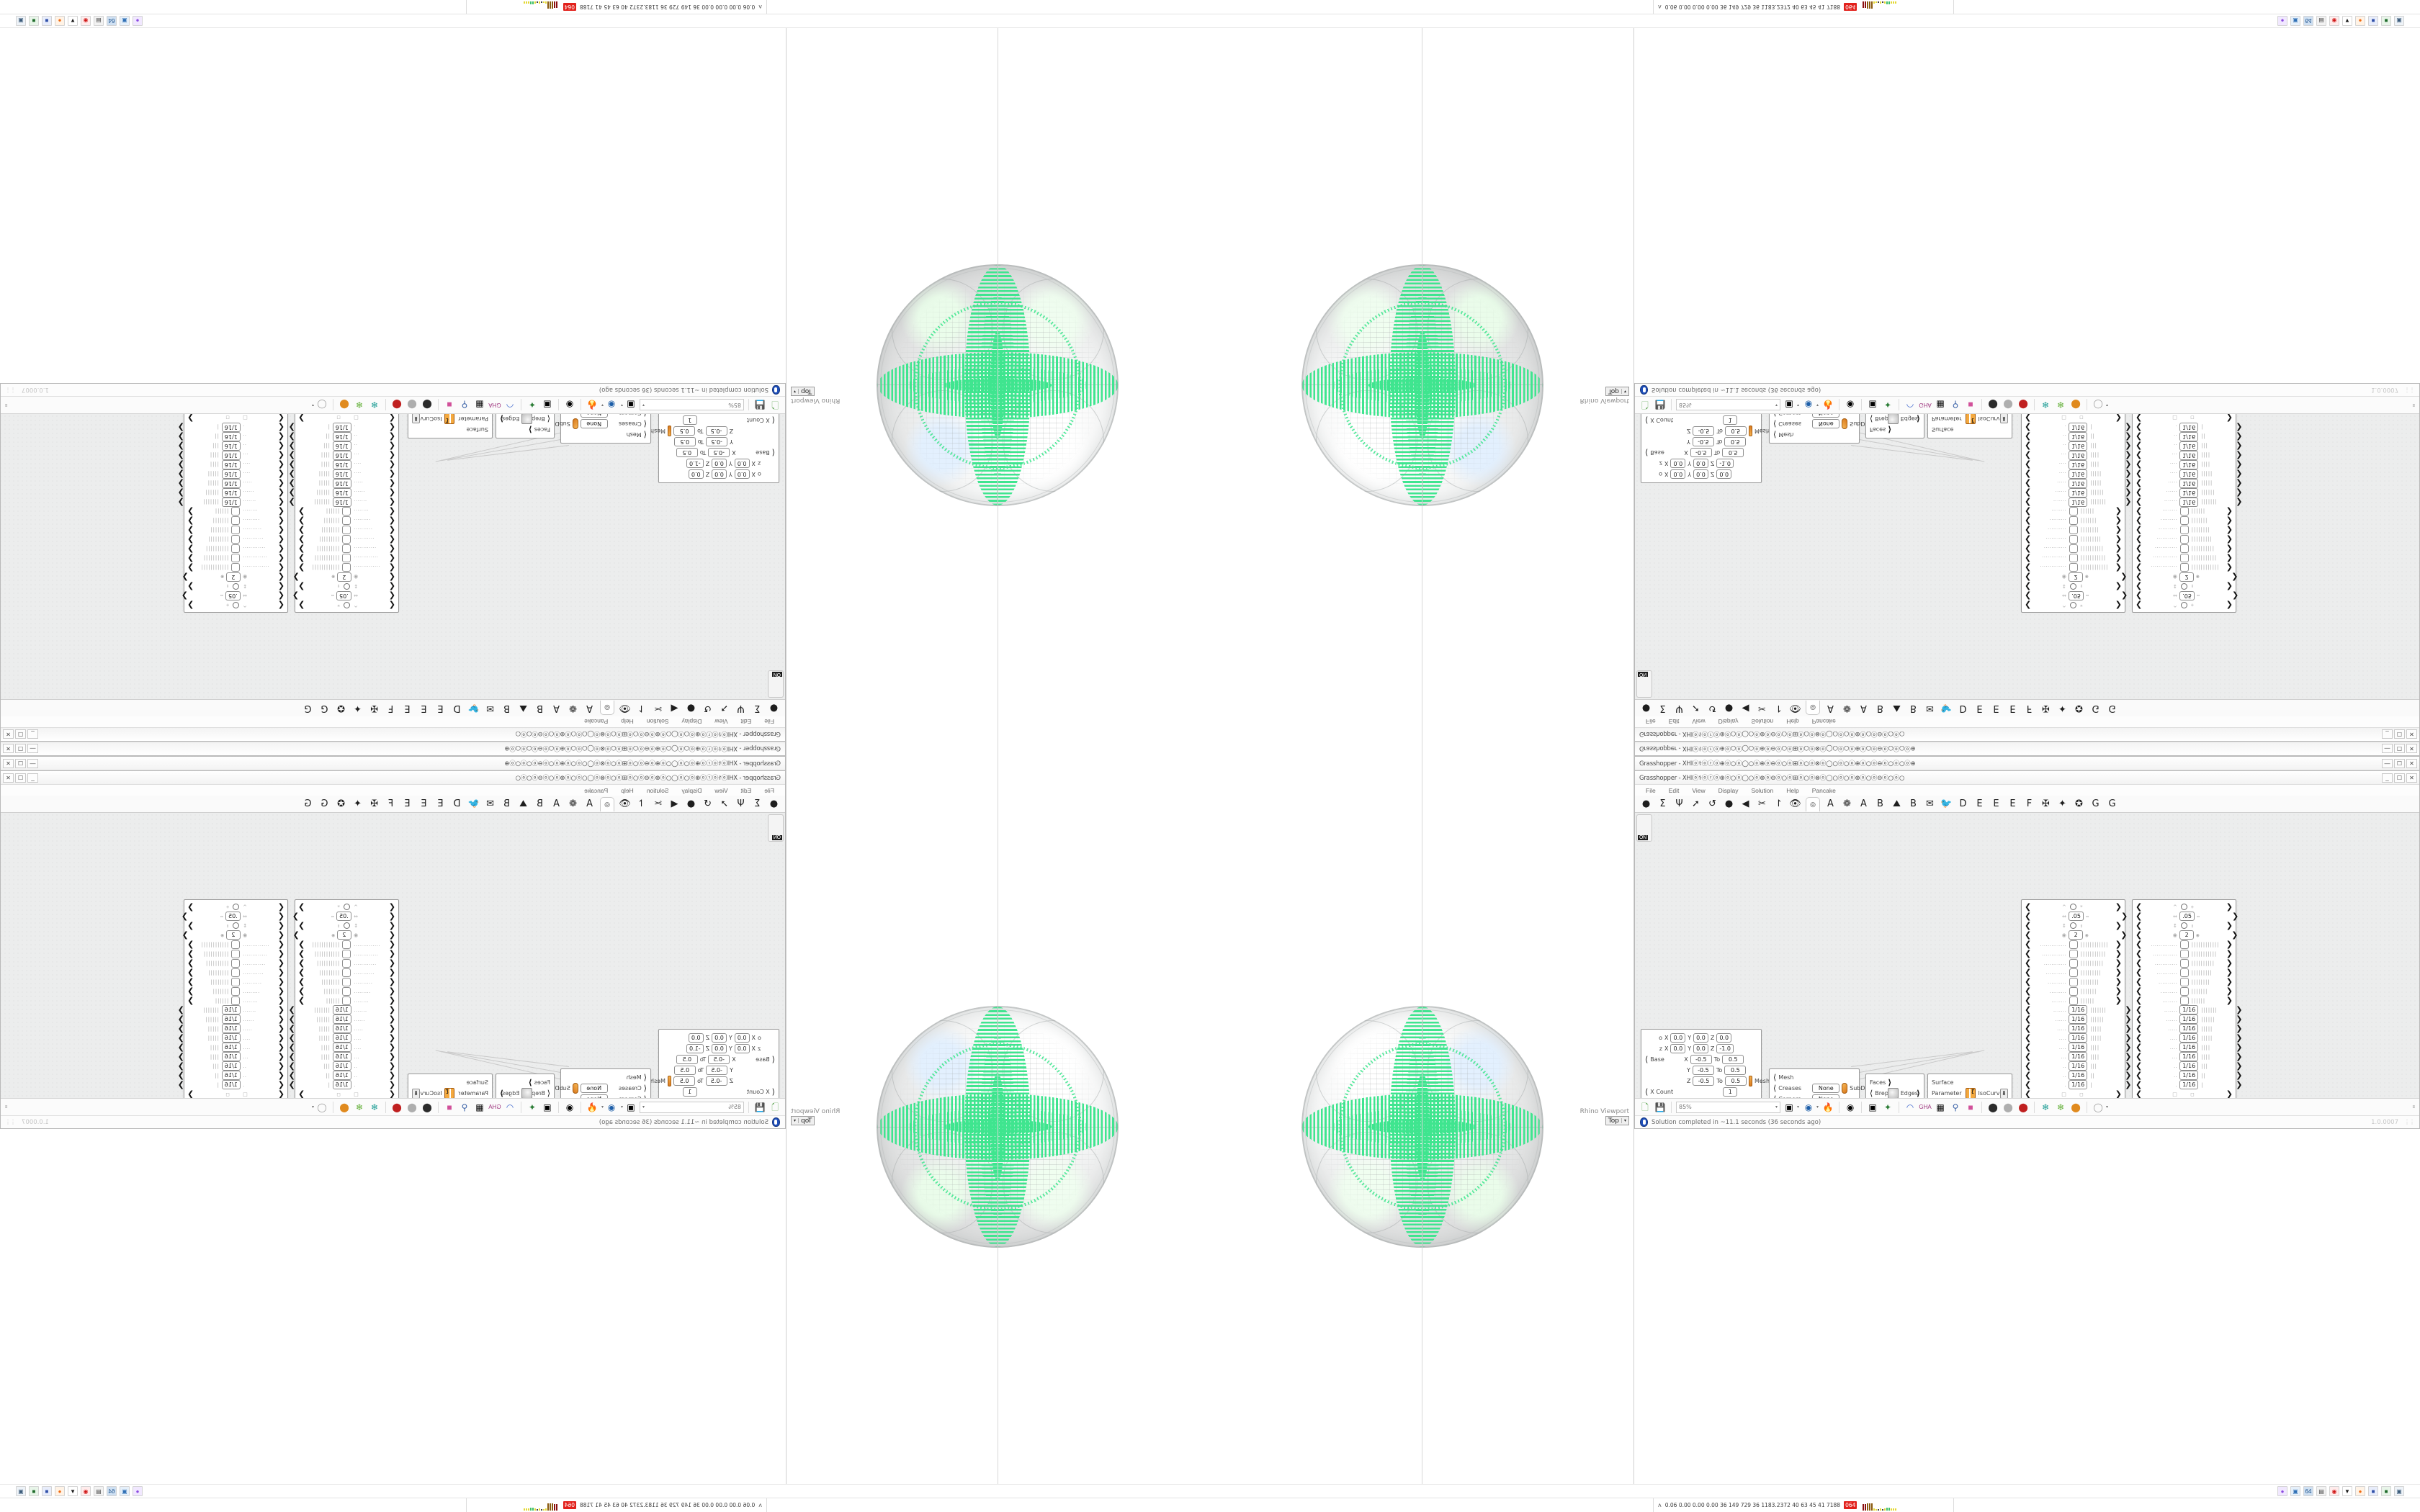 The image size is (2420, 1512). I want to click on rhino-icon: ◉, so click(86, 1491).